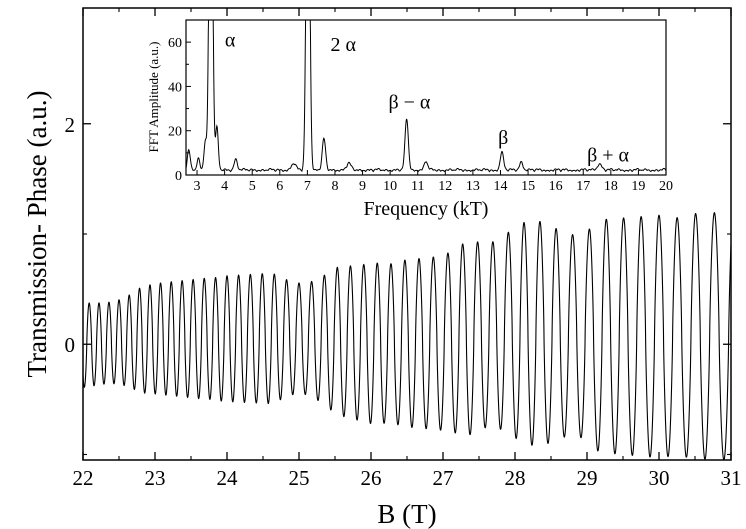 This screenshot has height=529, width=746. What do you see at coordinates (155, 478) in the screenshot?
I see `main-x-tick-label: 23` at bounding box center [155, 478].